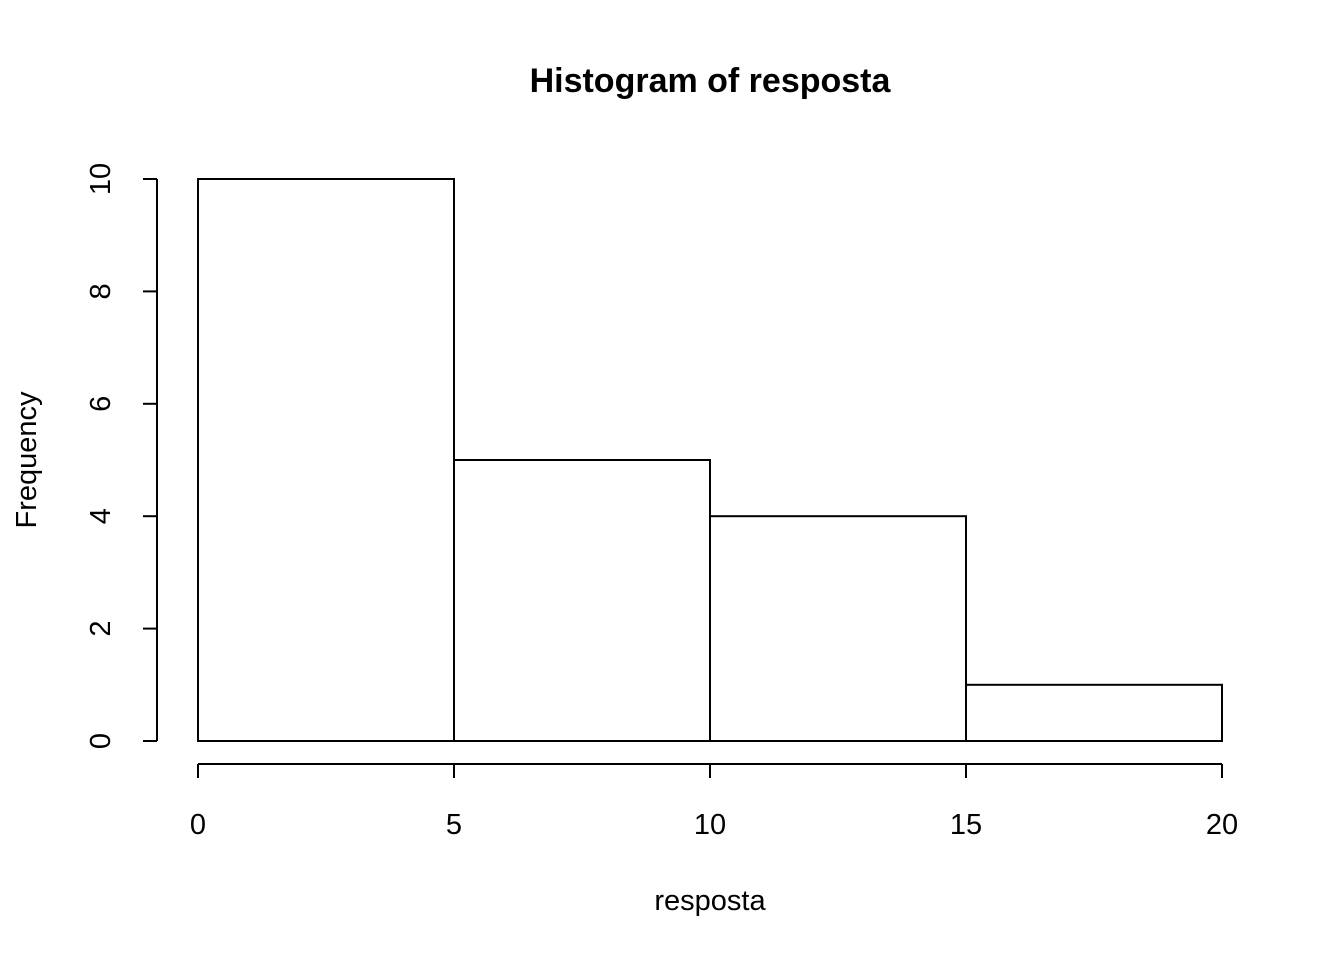  Describe the element at coordinates (101, 404) in the screenshot. I see `y-tick-label: 6` at that location.